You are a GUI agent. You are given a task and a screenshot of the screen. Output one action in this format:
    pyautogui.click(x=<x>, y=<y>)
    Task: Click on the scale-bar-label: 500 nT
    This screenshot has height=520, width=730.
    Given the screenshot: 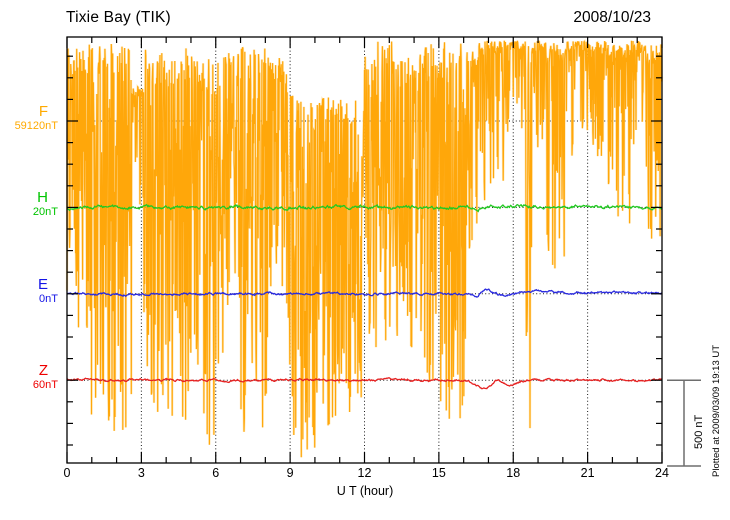 What is the action you would take?
    pyautogui.click(x=699, y=431)
    